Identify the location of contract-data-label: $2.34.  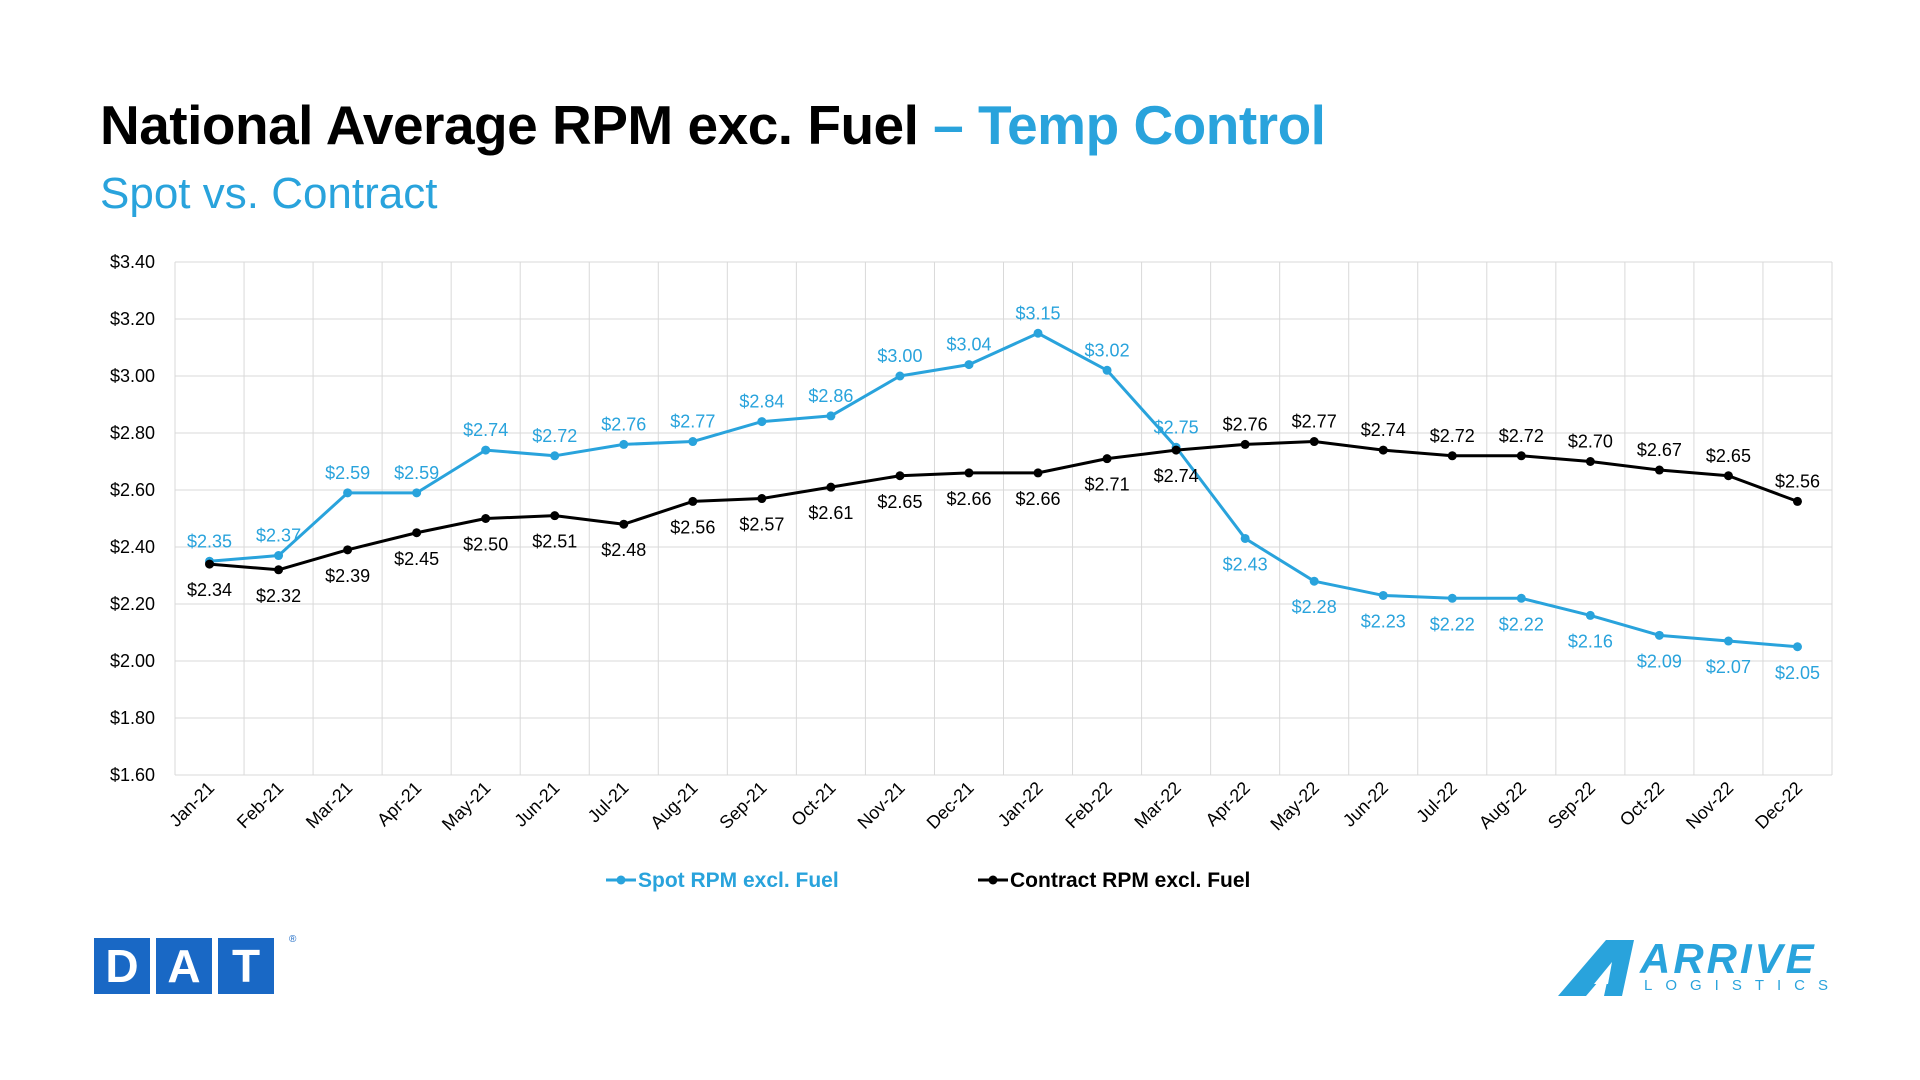
(209, 590).